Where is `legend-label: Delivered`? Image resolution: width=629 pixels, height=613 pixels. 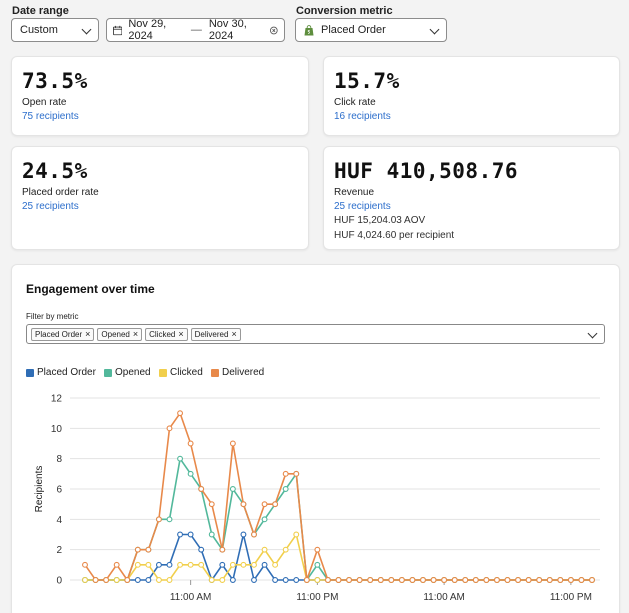 legend-label: Delivered is located at coordinates (243, 372).